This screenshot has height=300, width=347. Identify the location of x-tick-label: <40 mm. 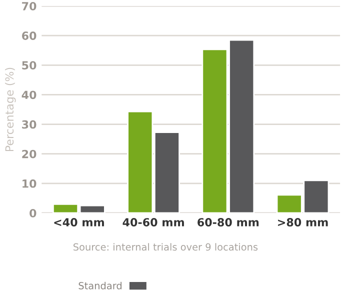
(79, 222).